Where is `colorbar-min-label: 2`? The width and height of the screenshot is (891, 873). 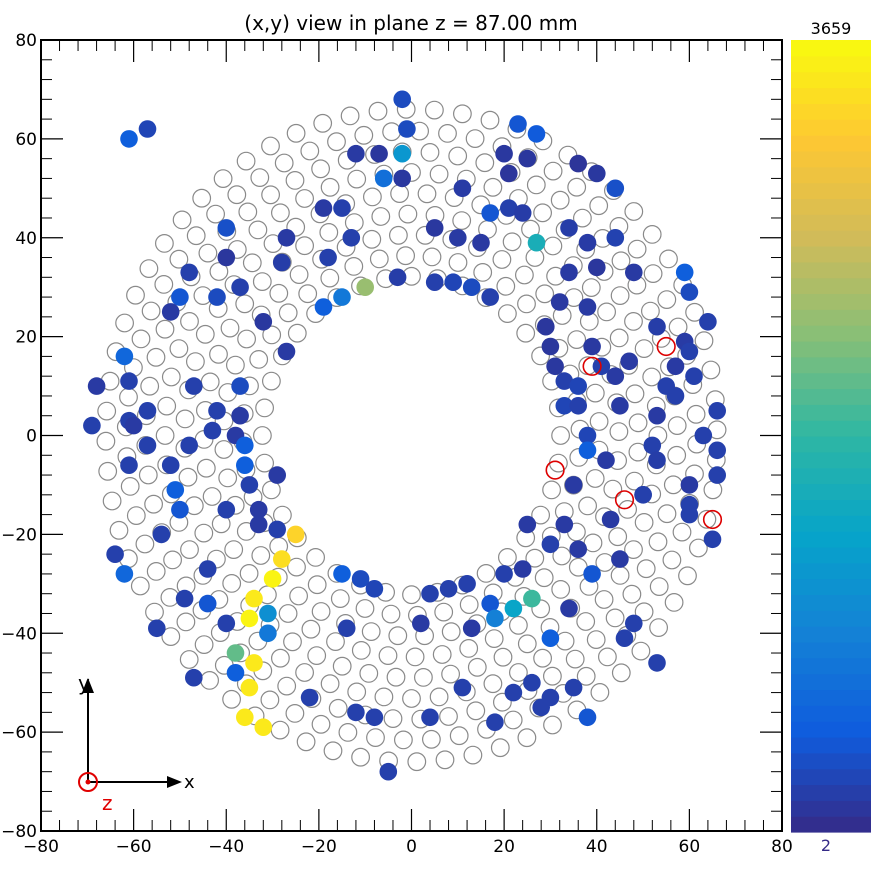 colorbar-min-label: 2 is located at coordinates (826, 845).